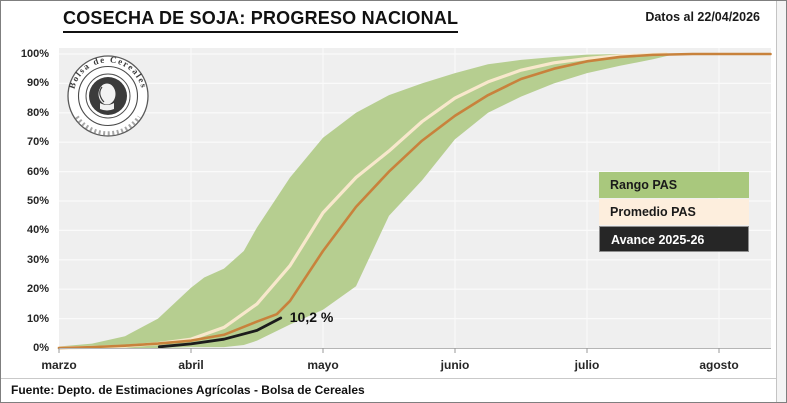  Describe the element at coordinates (323, 365) in the screenshot. I see `x-tick-label-mayo: mayo` at that location.